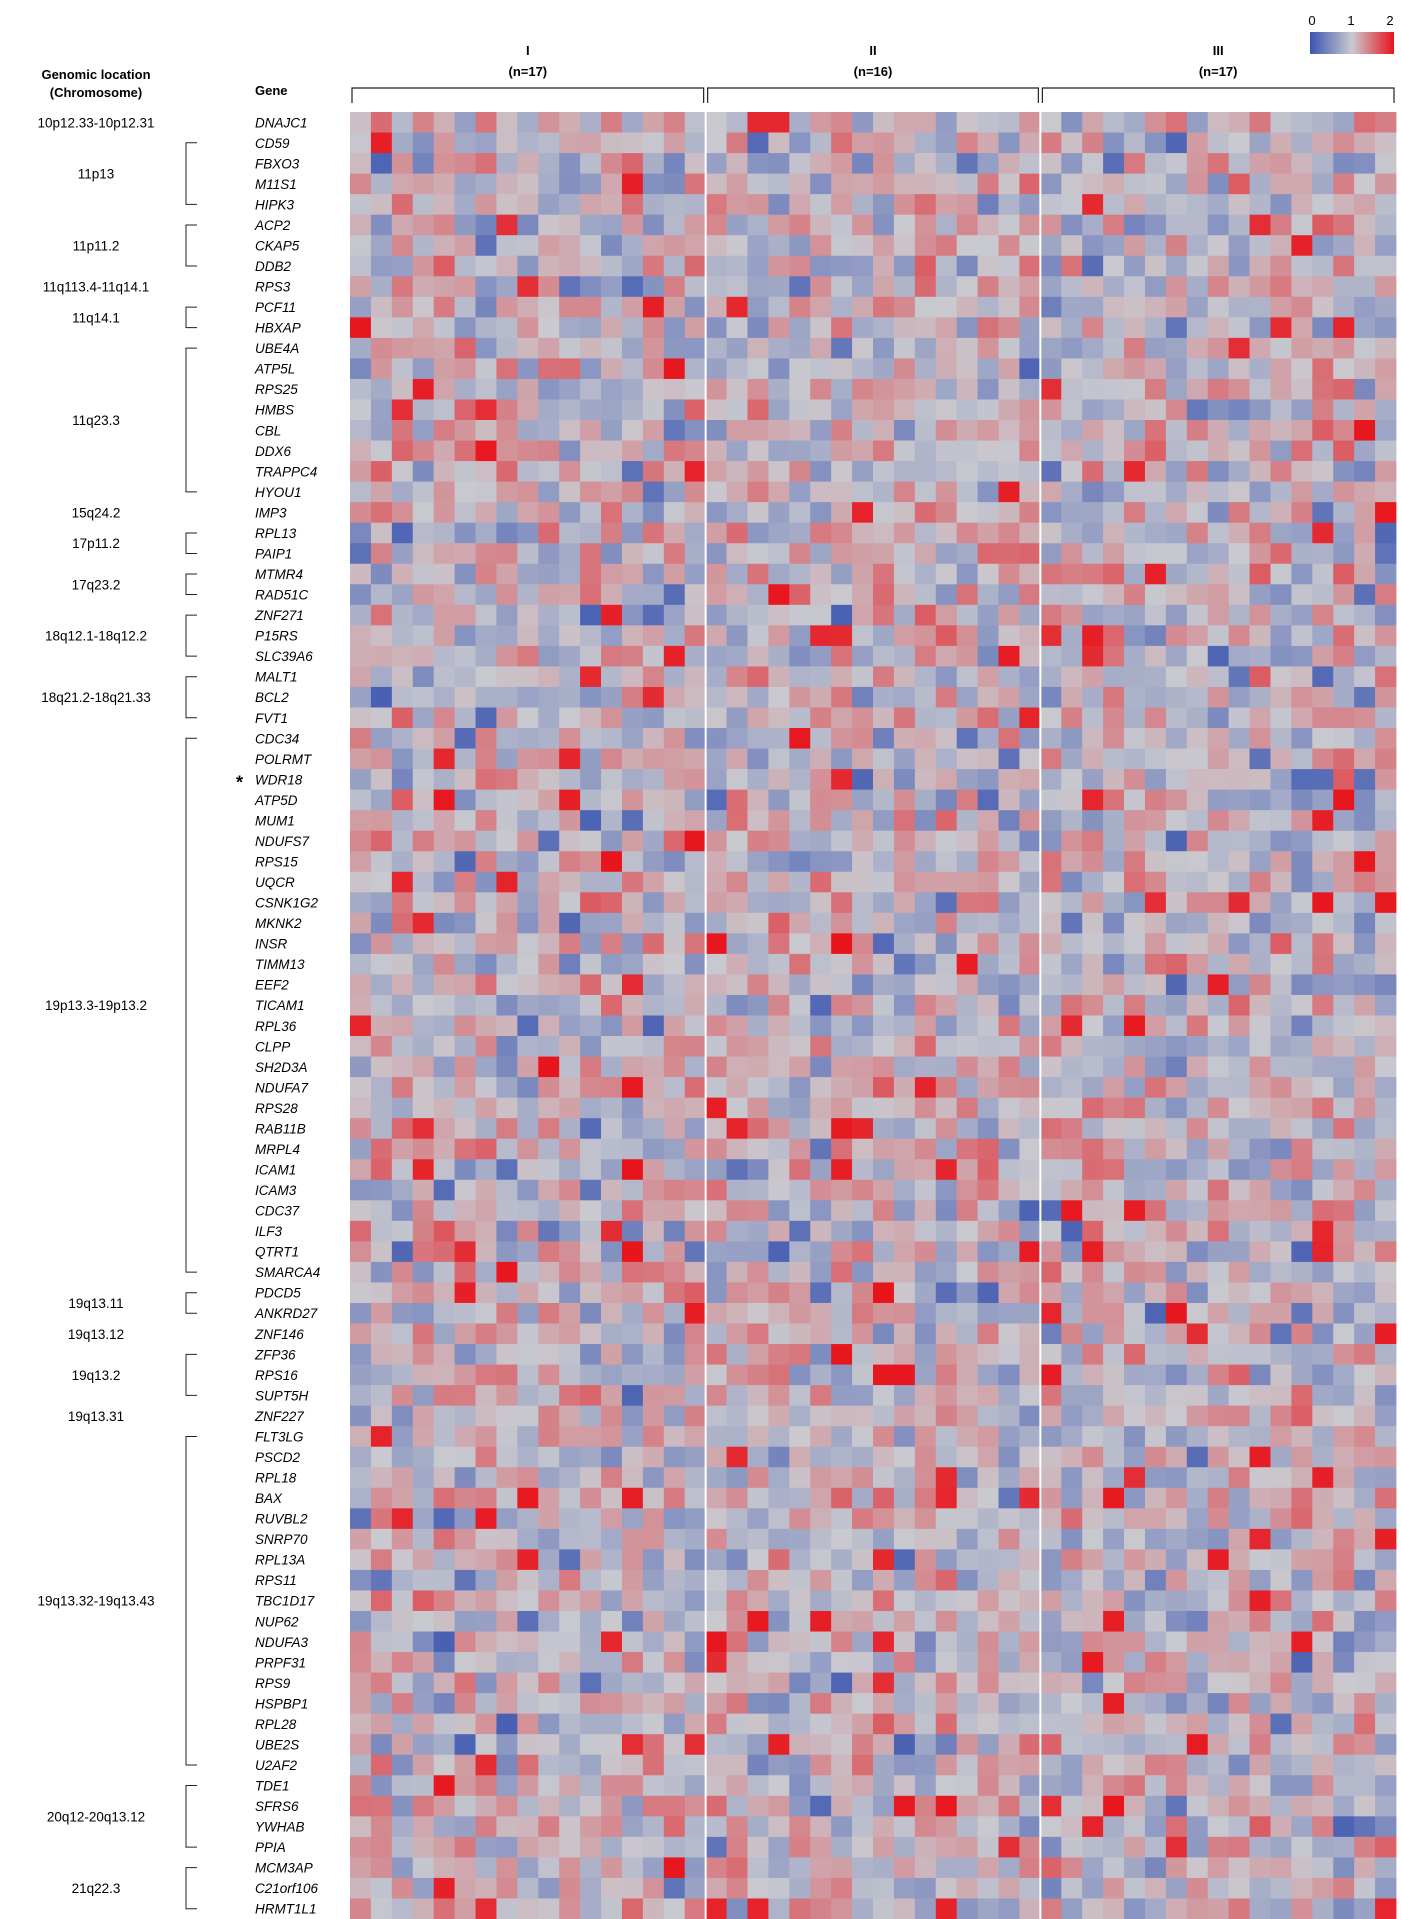 This screenshot has height=1919, width=1401. What do you see at coordinates (272, 697) in the screenshot?
I see `gene-label: BCL2` at bounding box center [272, 697].